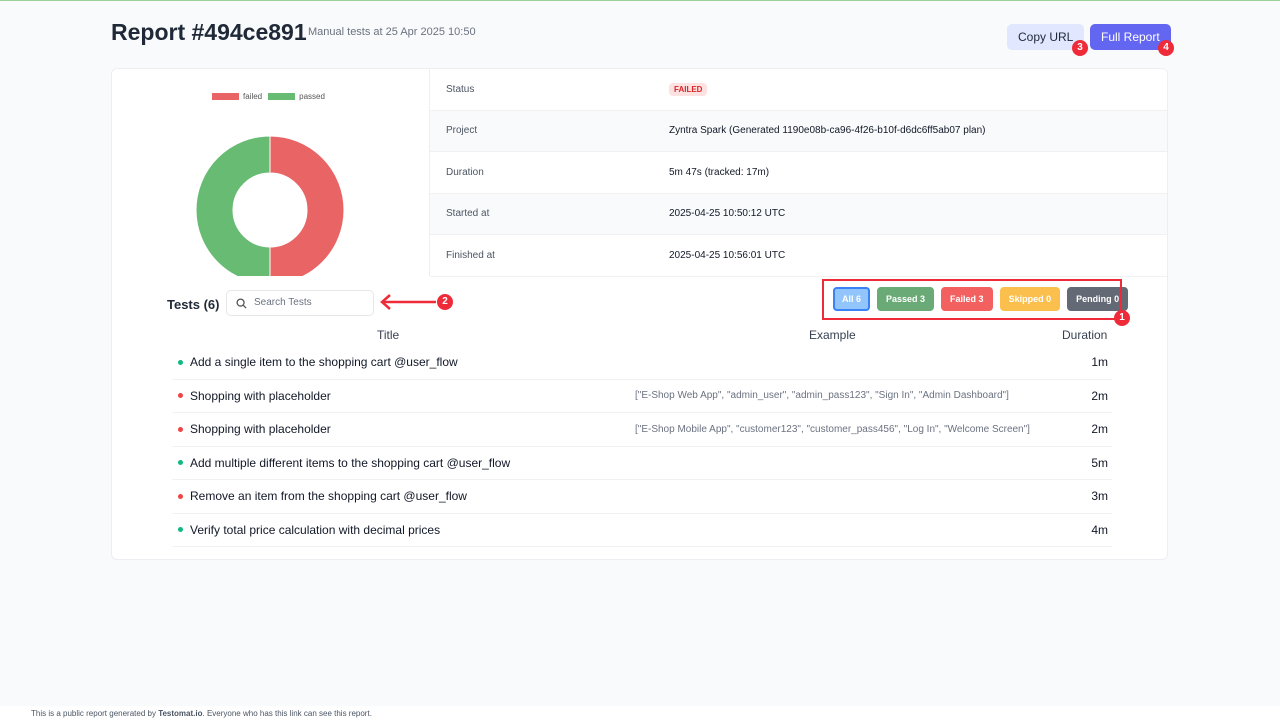  What do you see at coordinates (1080, 48) in the screenshot?
I see `annotation-marker-3: 3` at bounding box center [1080, 48].